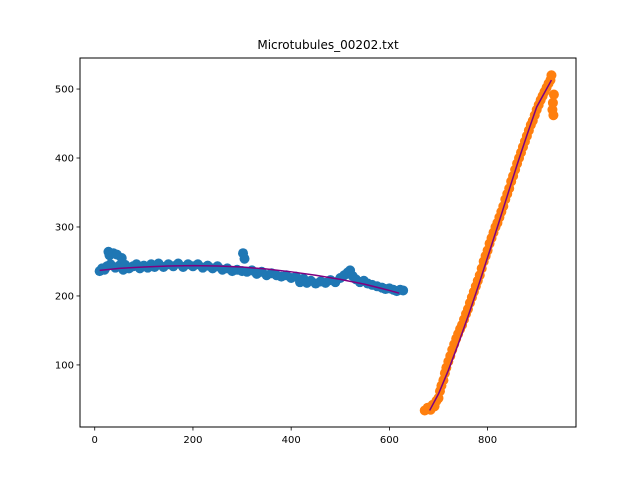 This screenshot has height=480, width=640. I want to click on y-tick-label: 400, so click(64, 159).